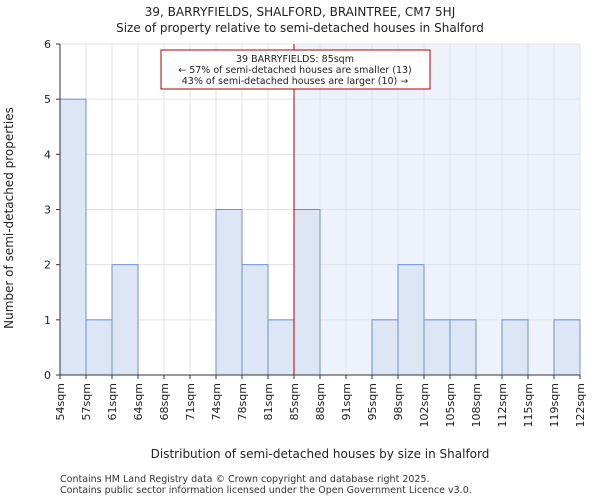 The height and width of the screenshot is (500, 600). I want to click on annotation-line-1: 39 BARRYFIELDS: 85sqm, so click(295, 59).